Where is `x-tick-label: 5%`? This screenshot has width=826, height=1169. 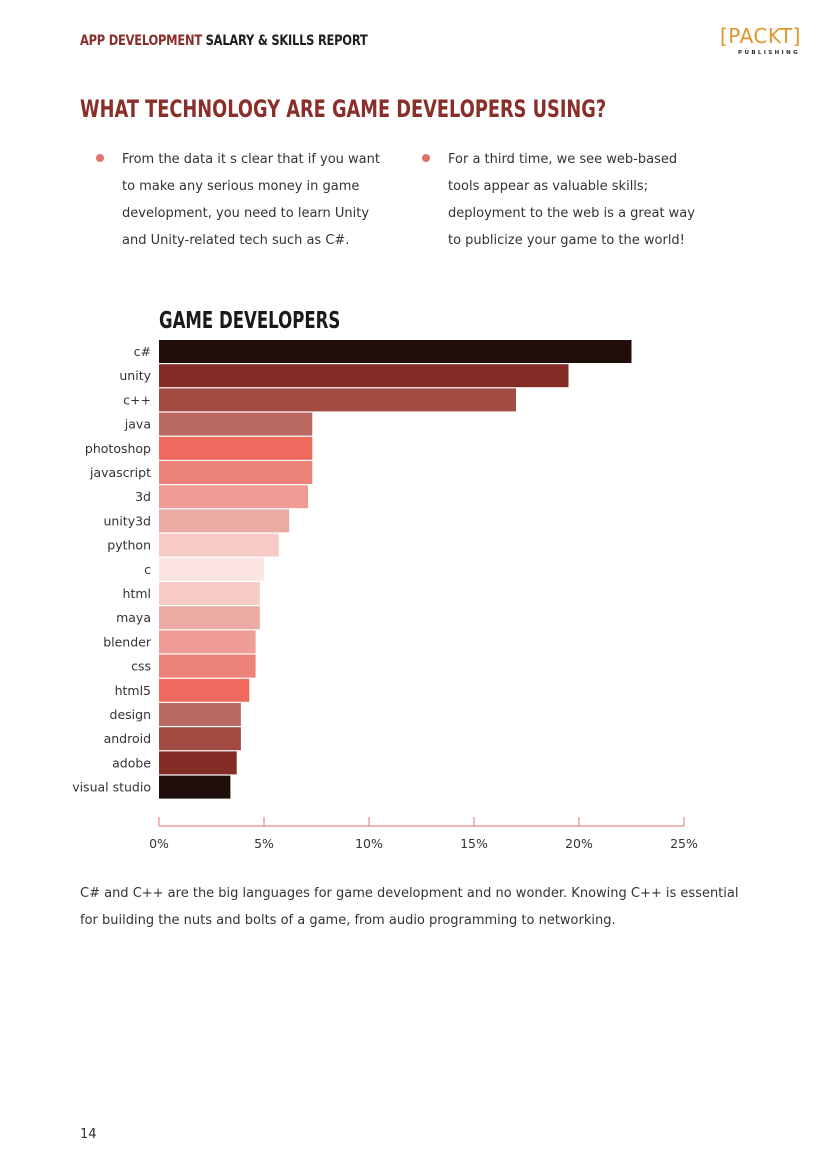 x-tick-label: 5% is located at coordinates (264, 843).